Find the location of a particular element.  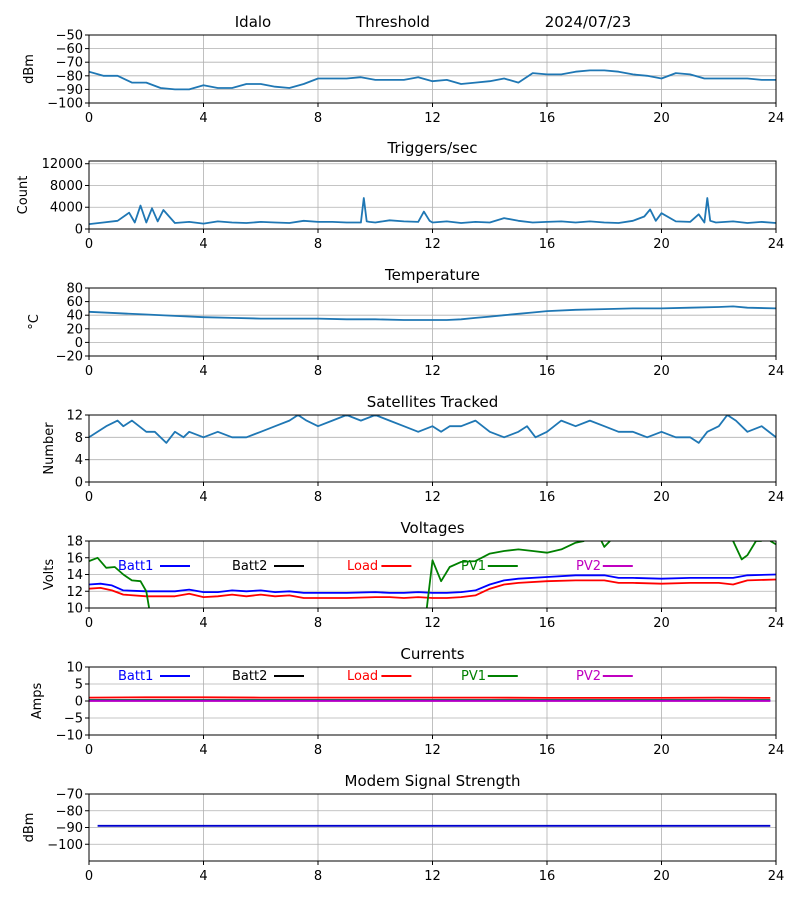

legend-label: PV2 is located at coordinates (588, 676).